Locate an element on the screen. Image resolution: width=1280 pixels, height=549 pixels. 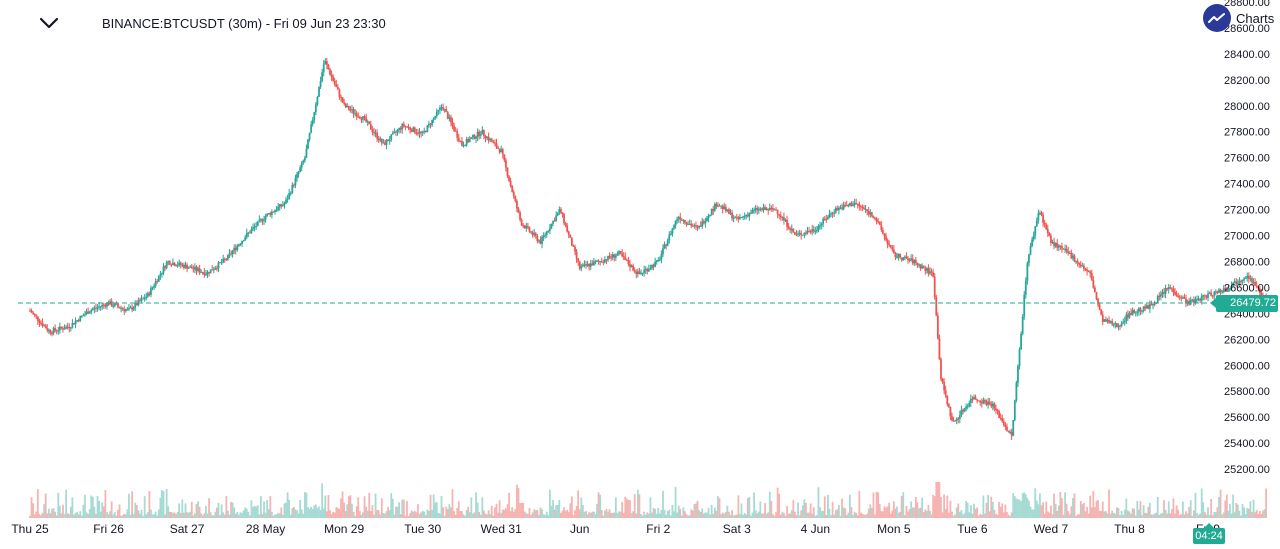
price-tick-label: 27000.00 is located at coordinates (1247, 237).